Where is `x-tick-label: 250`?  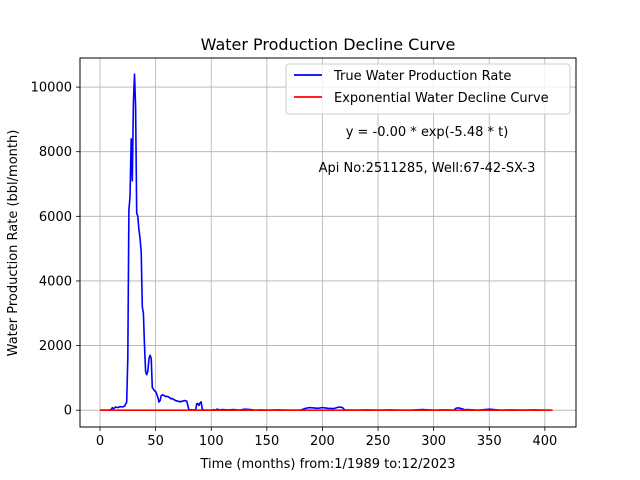
x-tick-label: 250 is located at coordinates (378, 441).